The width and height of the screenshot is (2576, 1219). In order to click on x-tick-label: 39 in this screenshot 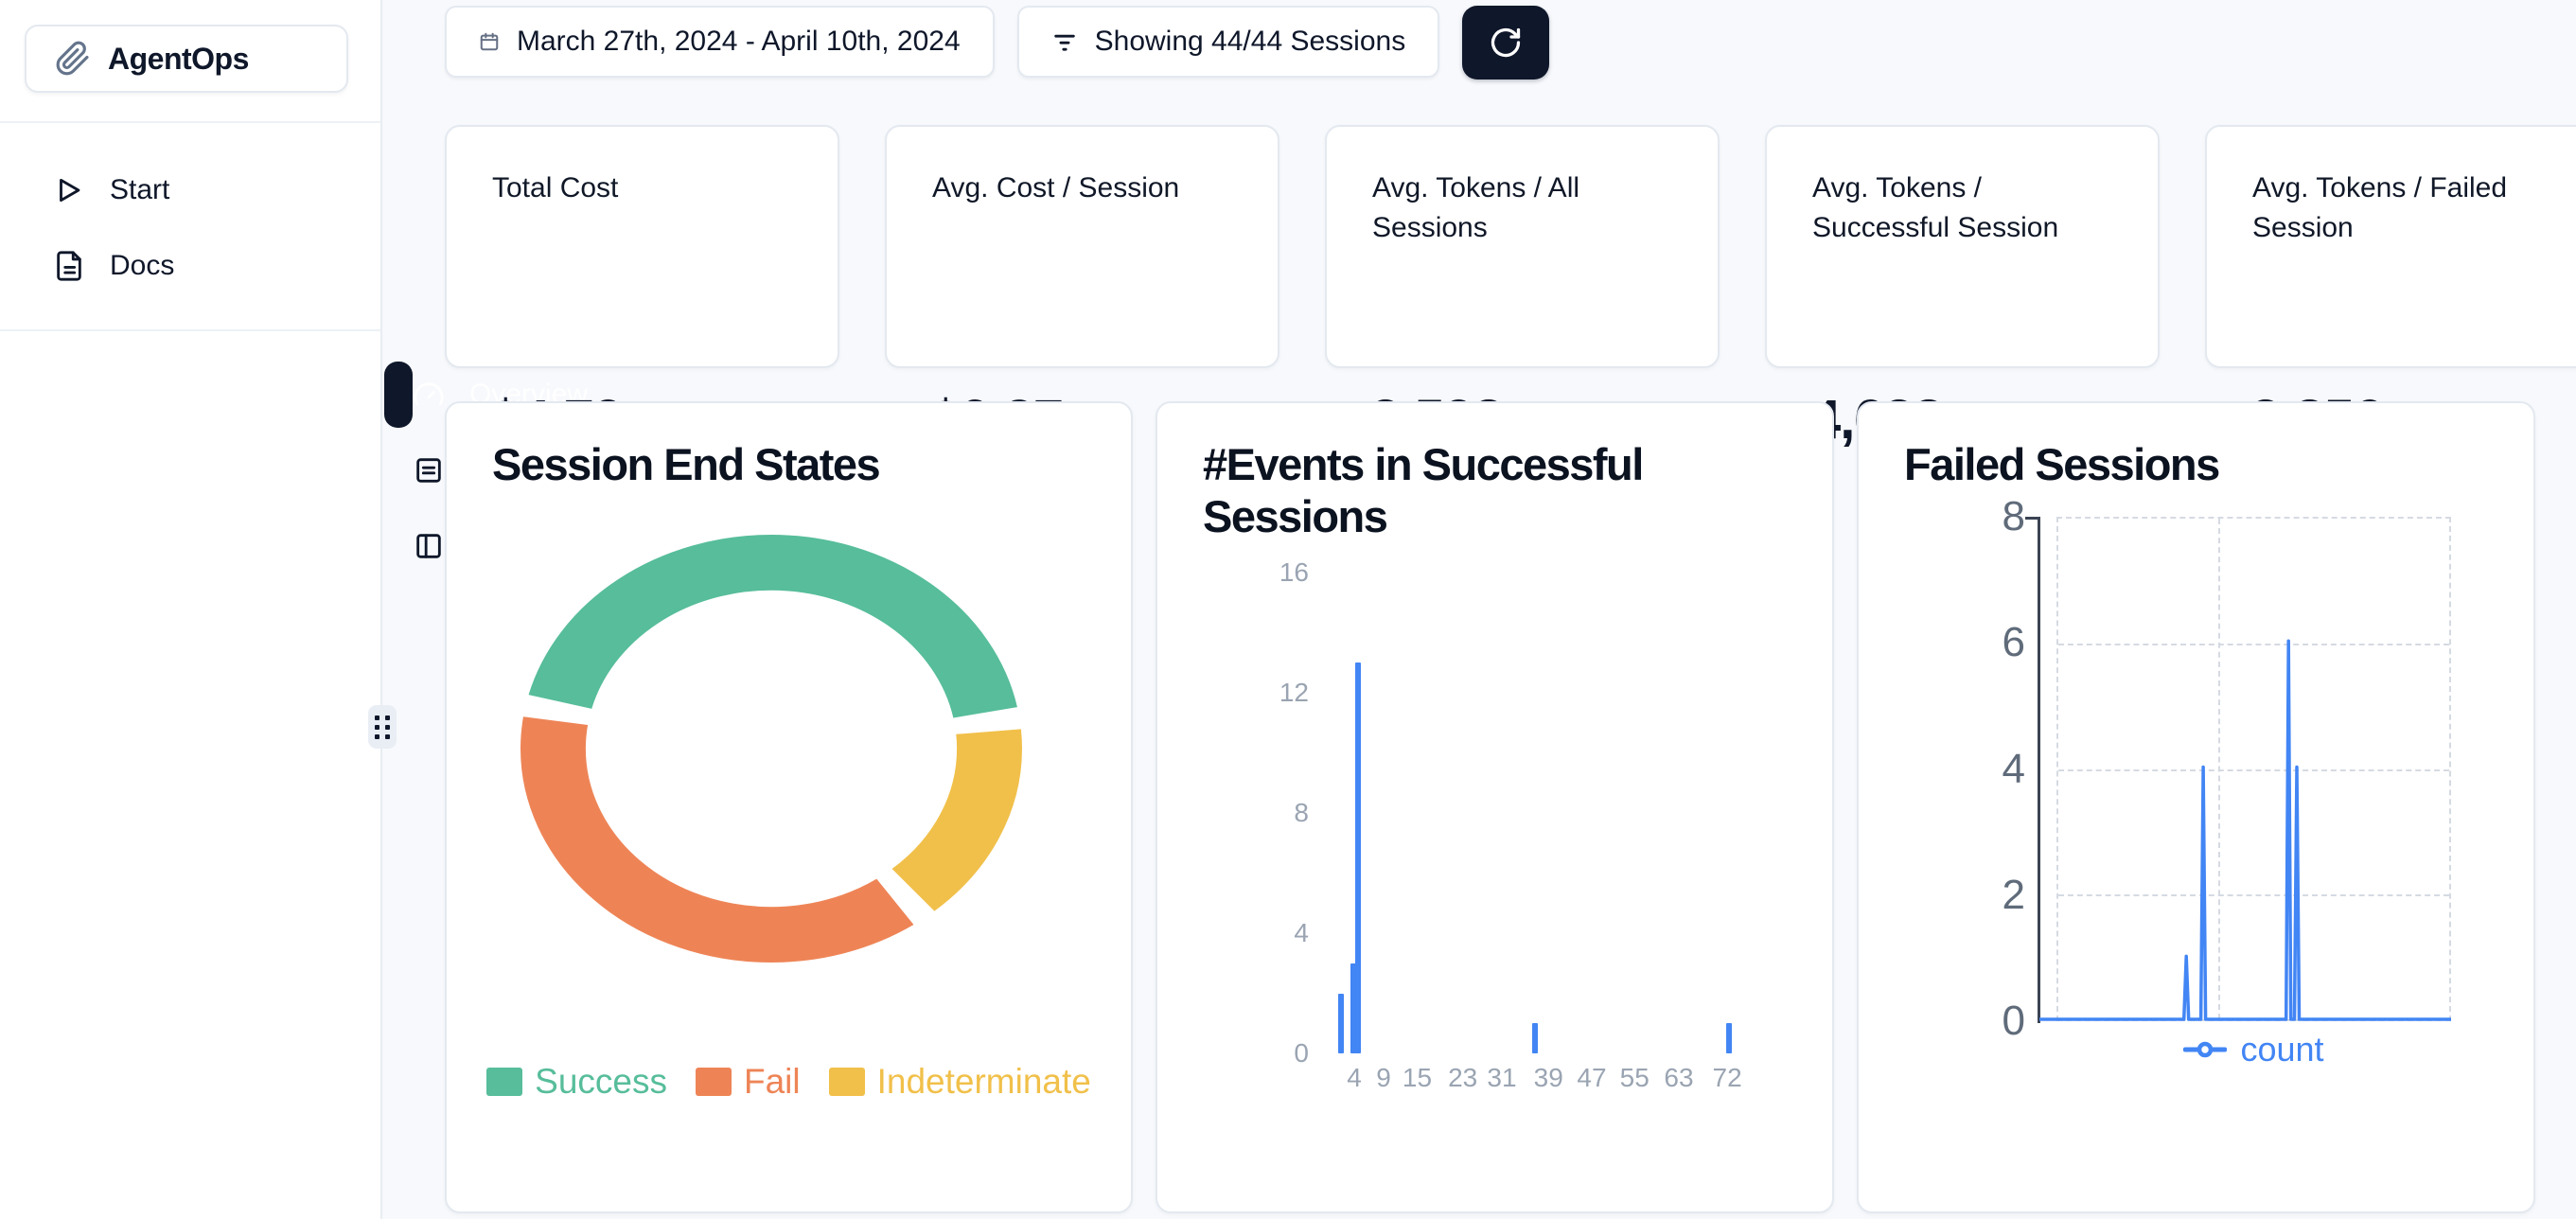, I will do `click(1548, 1077)`.